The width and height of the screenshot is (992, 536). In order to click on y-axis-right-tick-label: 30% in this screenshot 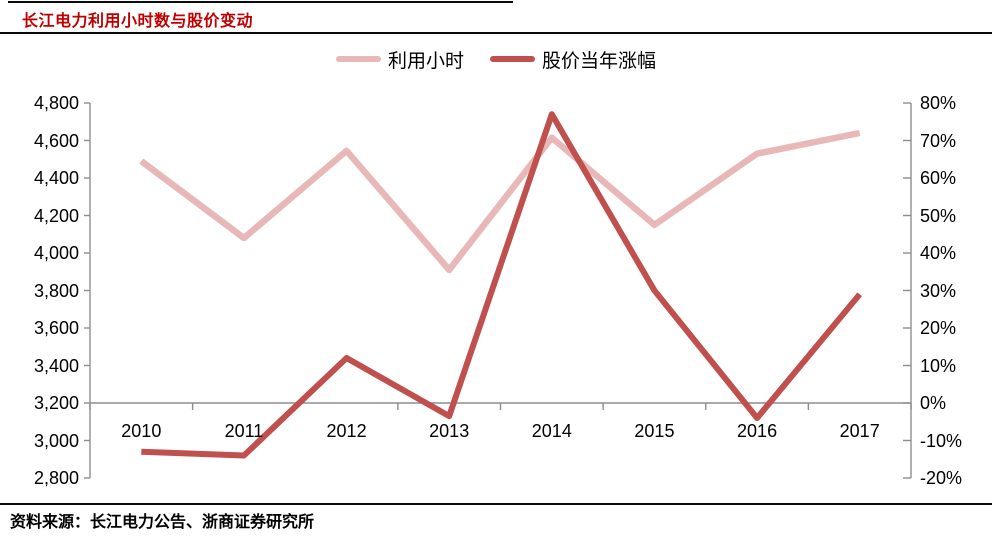, I will do `click(938, 290)`.